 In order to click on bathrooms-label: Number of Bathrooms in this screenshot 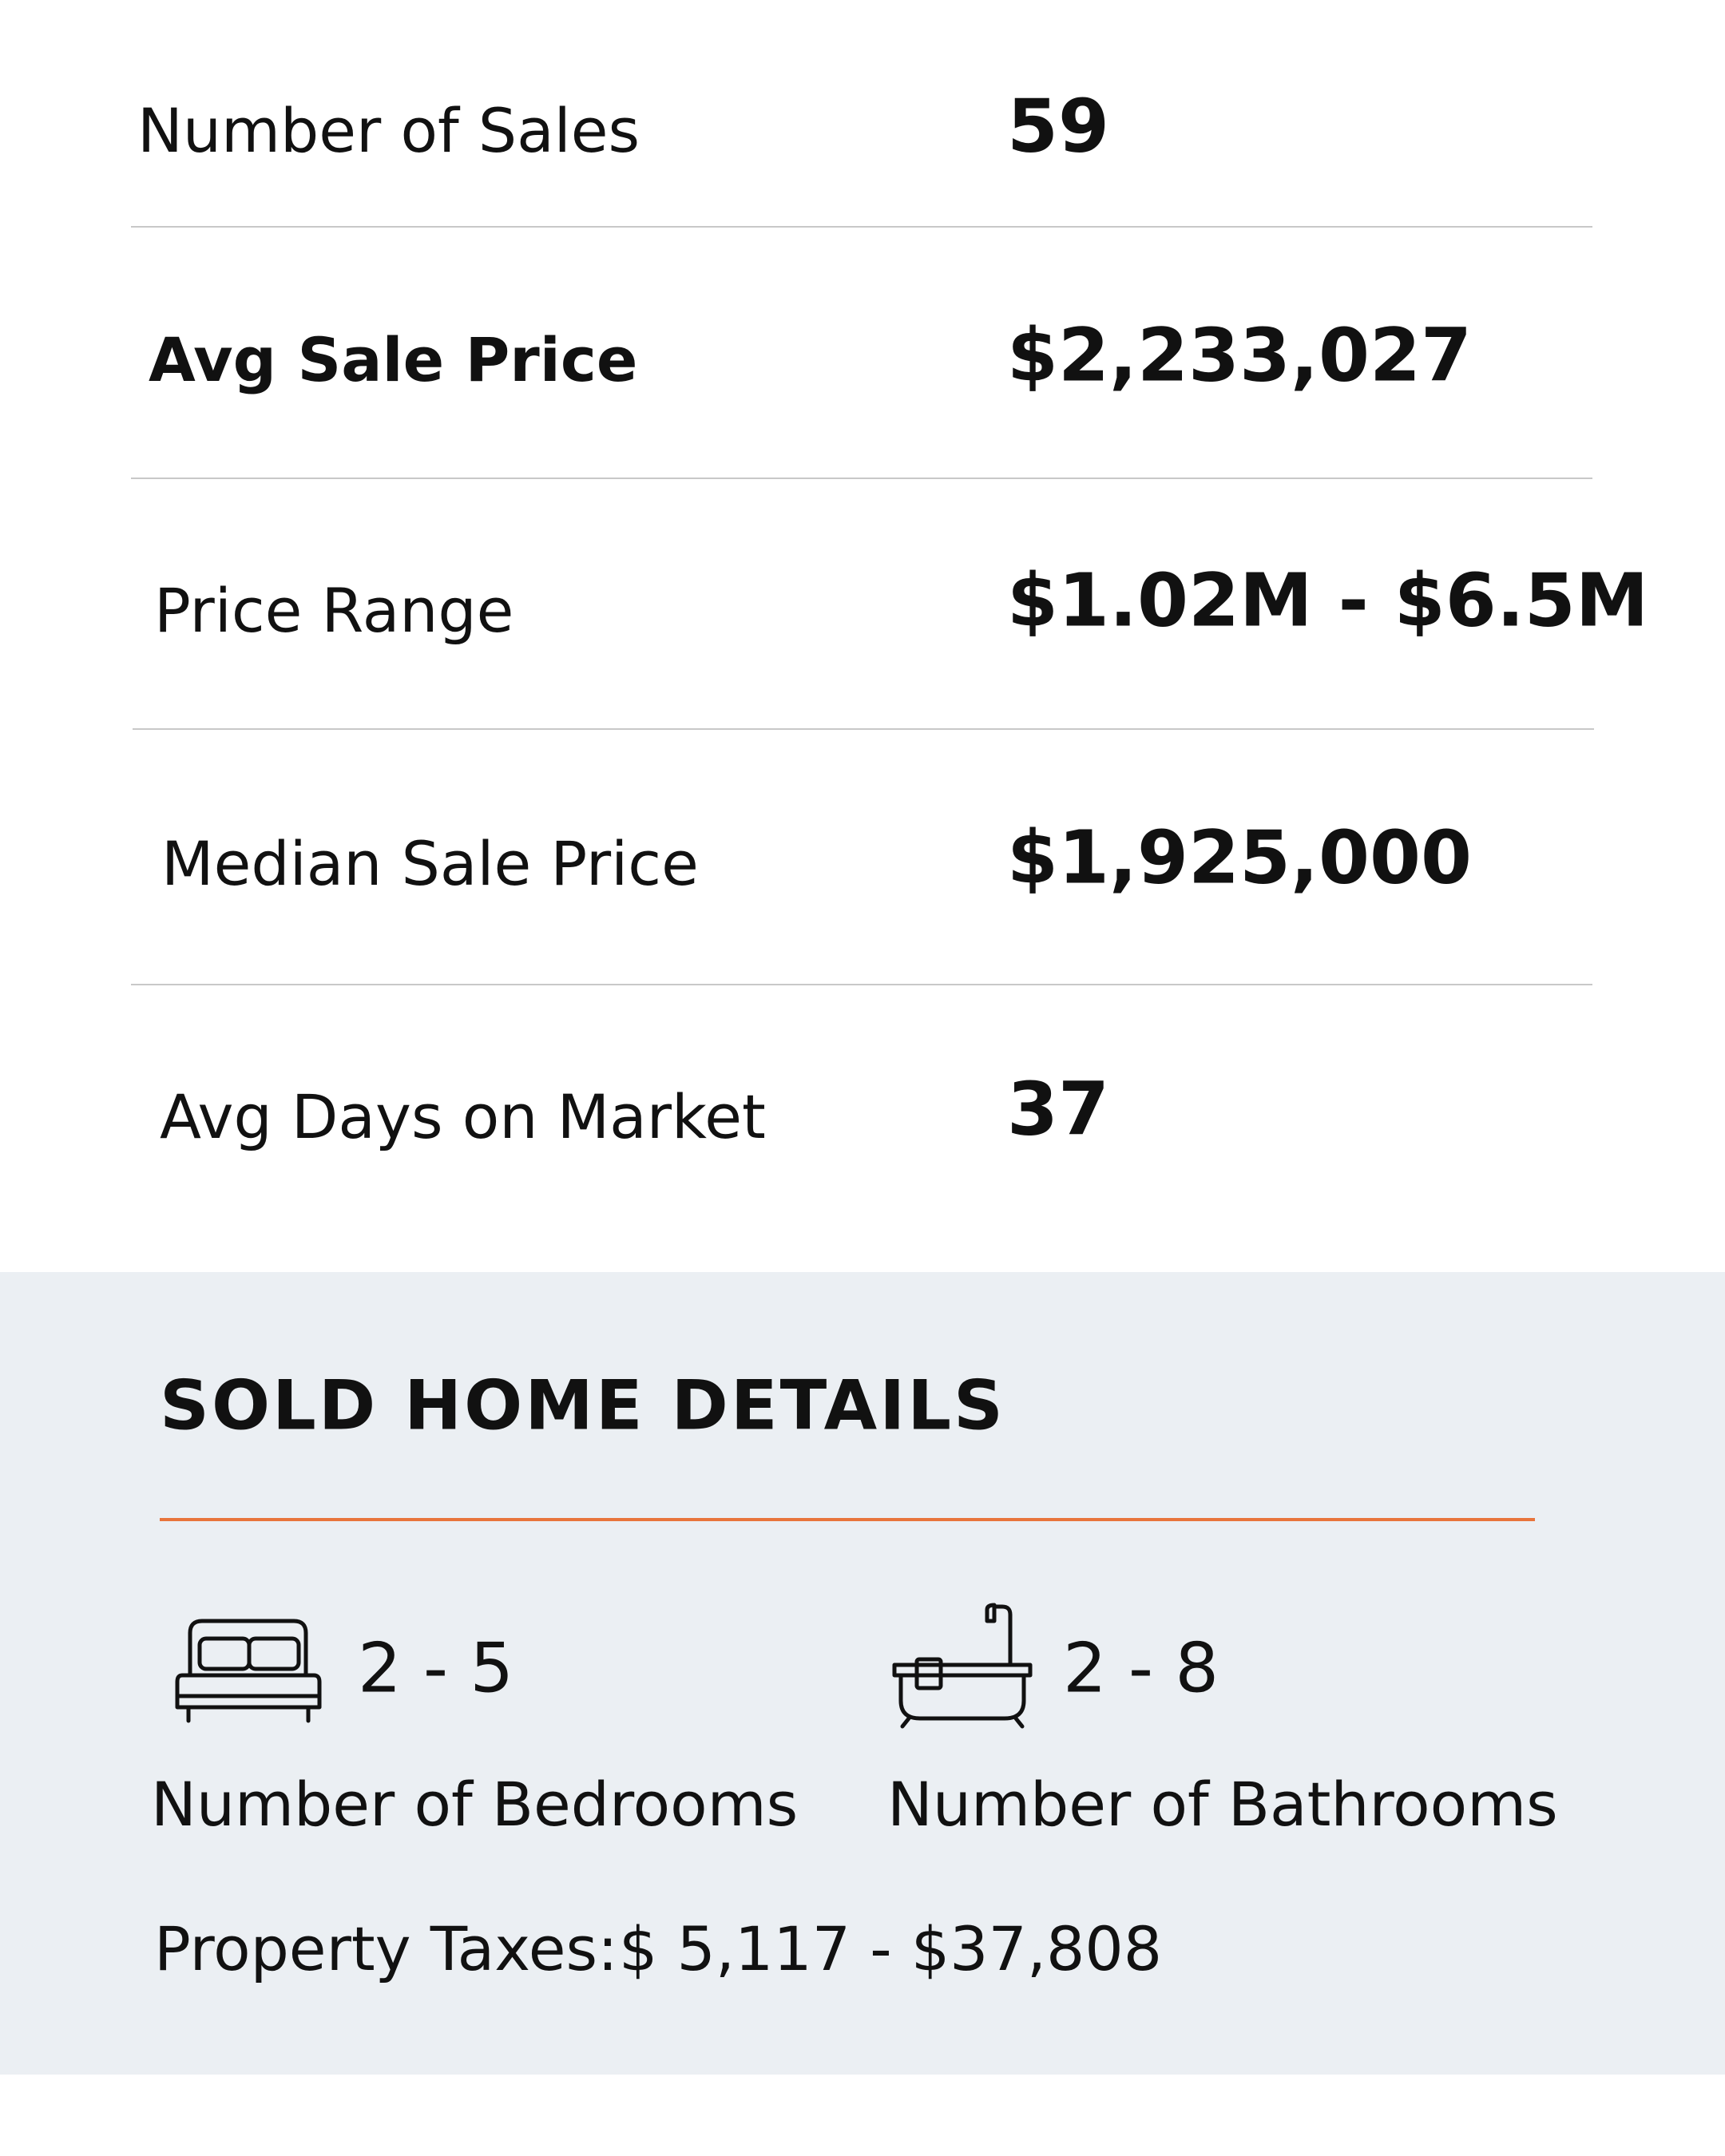, I will do `click(1223, 1804)`.